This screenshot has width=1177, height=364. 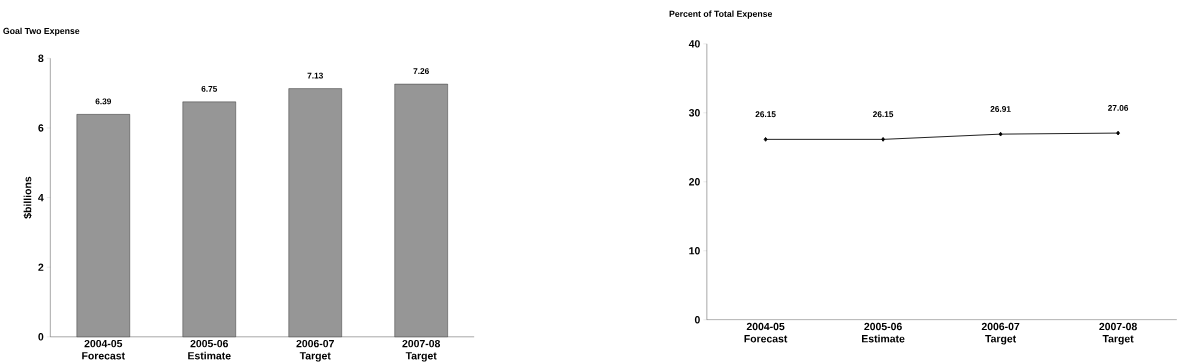 I want to click on chart-title: Percent of Total Expense, so click(x=721, y=14).